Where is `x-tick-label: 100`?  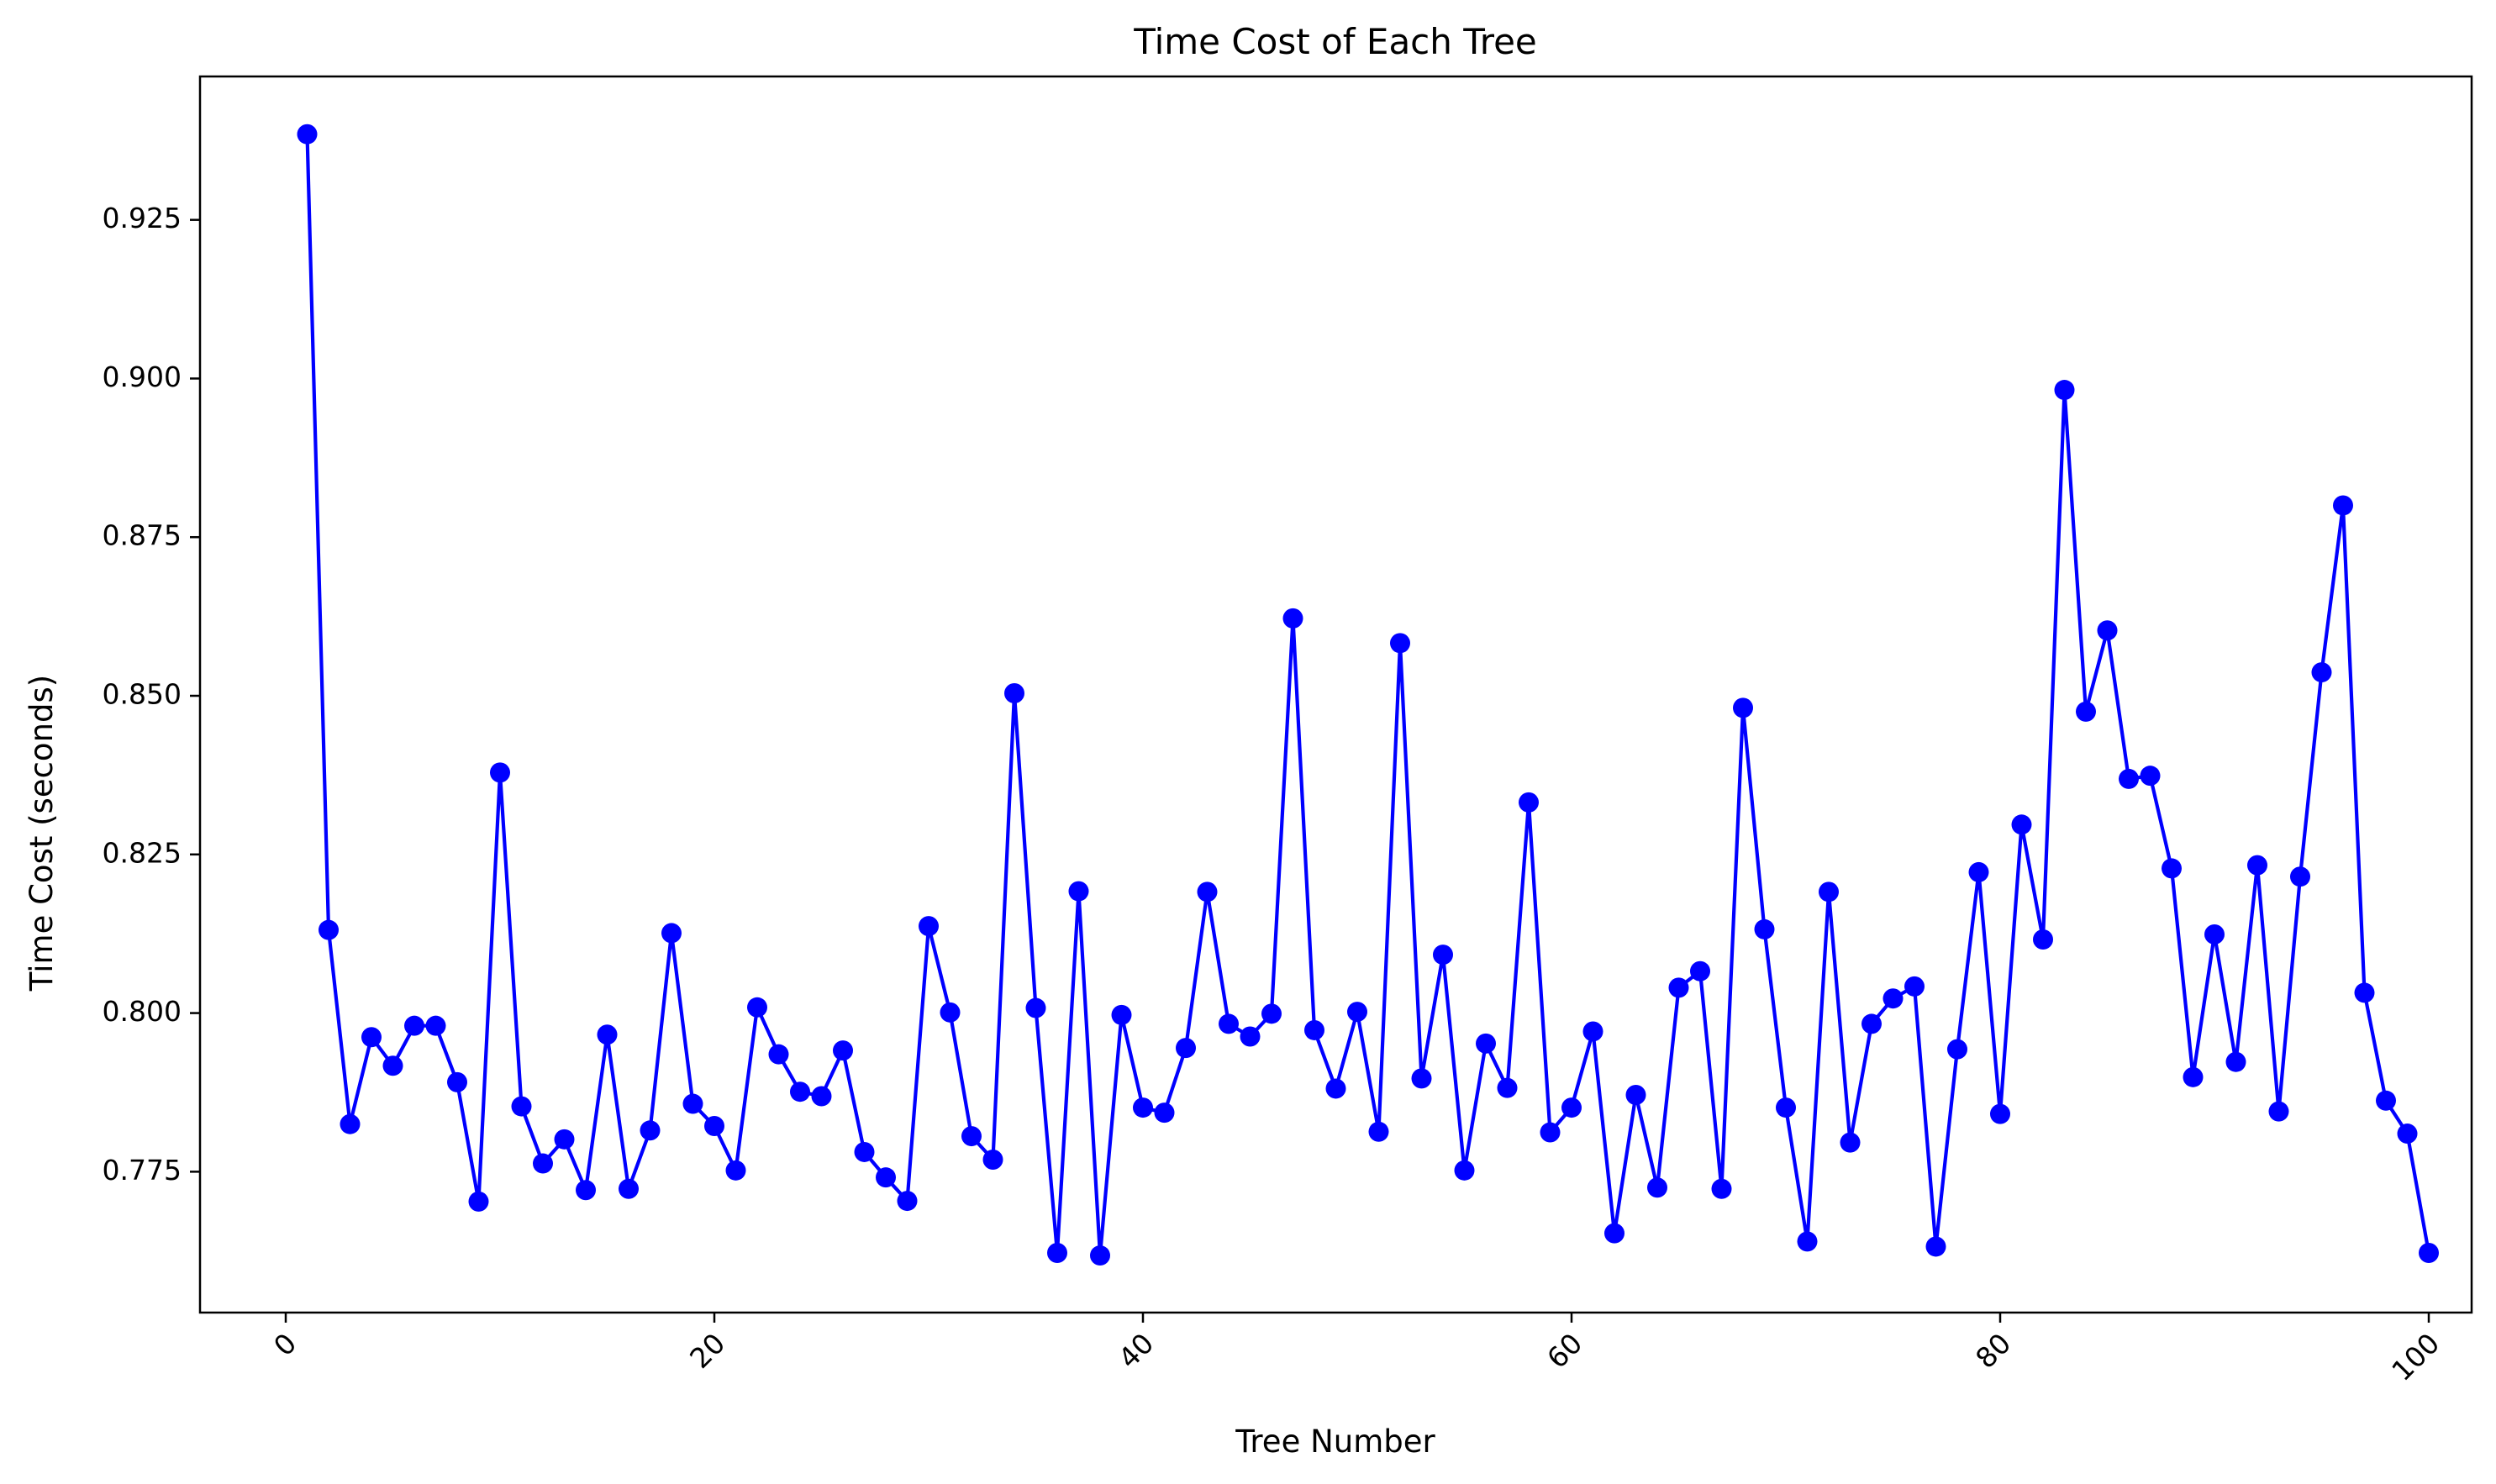
x-tick-label: 100 is located at coordinates (2415, 1357).